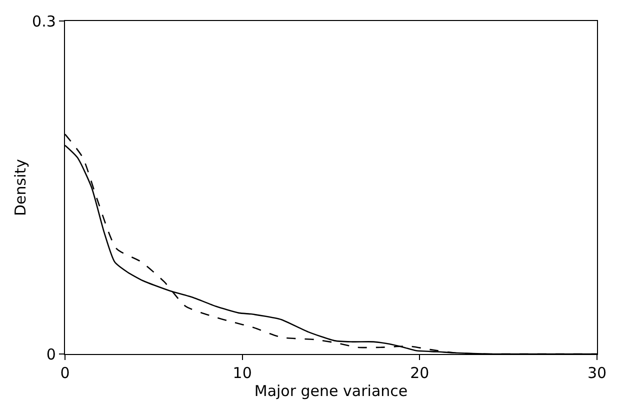 Image resolution: width=619 pixels, height=409 pixels. I want to click on x-tick-label: 10, so click(242, 373).